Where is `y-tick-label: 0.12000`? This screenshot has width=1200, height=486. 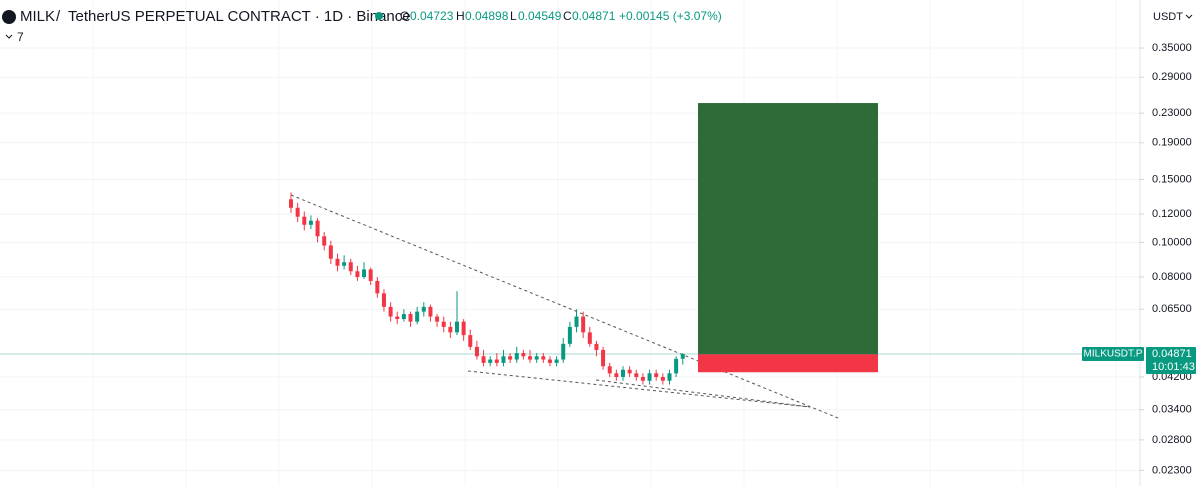
y-tick-label: 0.12000 is located at coordinates (1172, 214).